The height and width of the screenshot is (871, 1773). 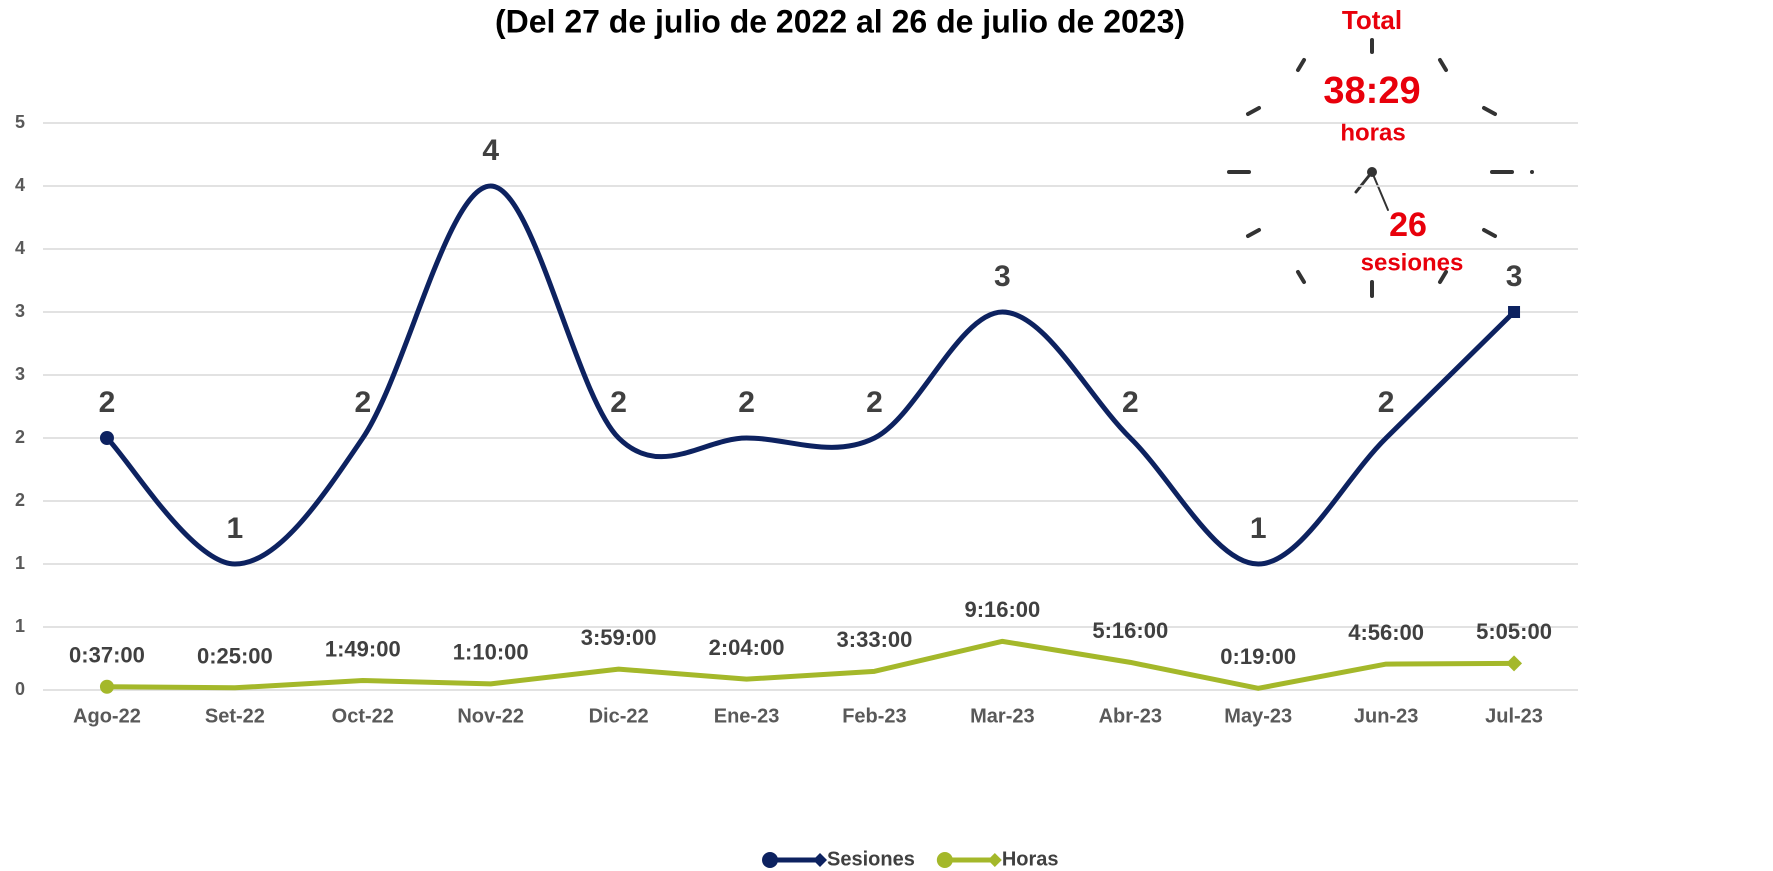 I want to click on data-label: 3:59:00, so click(x=619, y=637).